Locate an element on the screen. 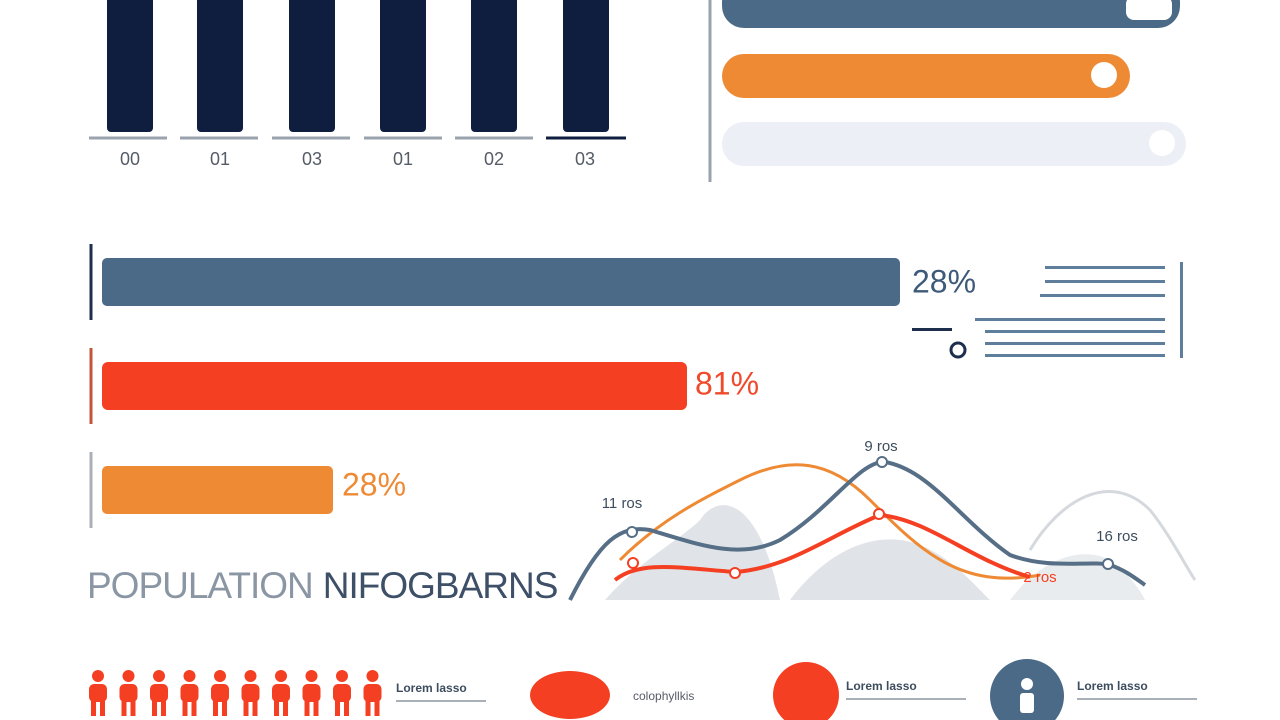 This screenshot has width=1280, height=720. line-label: 16 ros is located at coordinates (1117, 536).